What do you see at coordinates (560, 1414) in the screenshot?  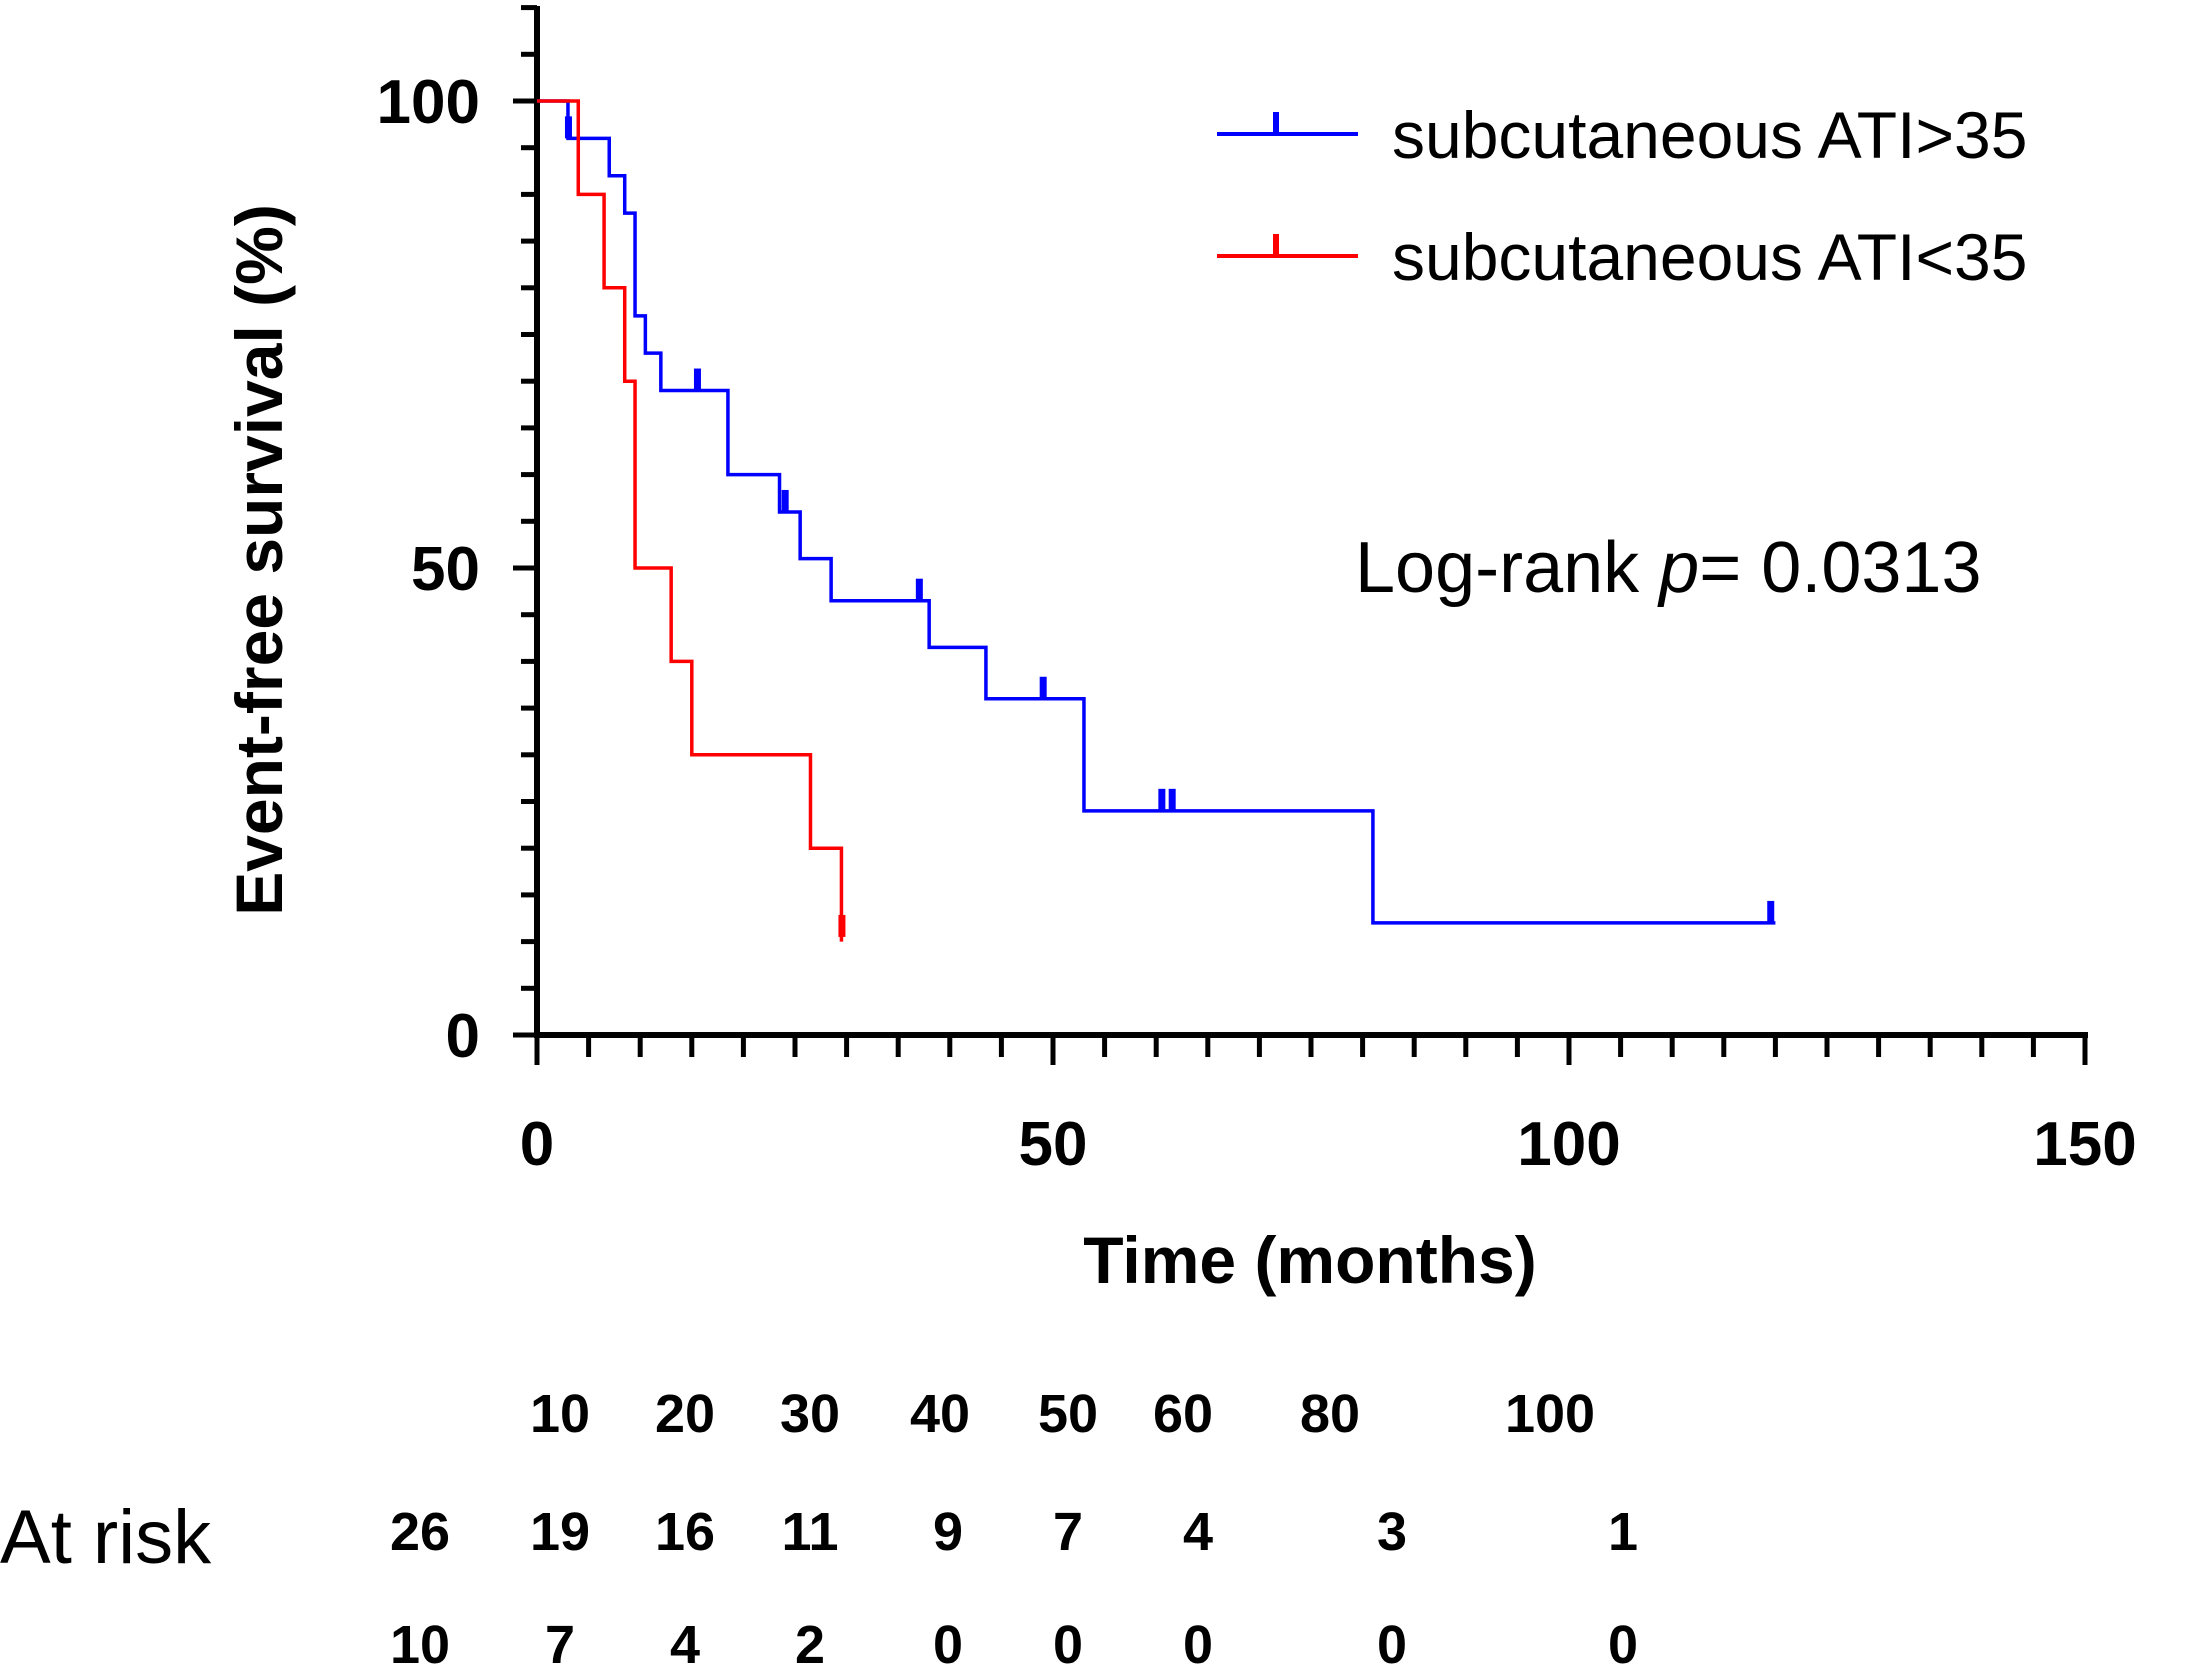 I see `risk-table-header: 10` at bounding box center [560, 1414].